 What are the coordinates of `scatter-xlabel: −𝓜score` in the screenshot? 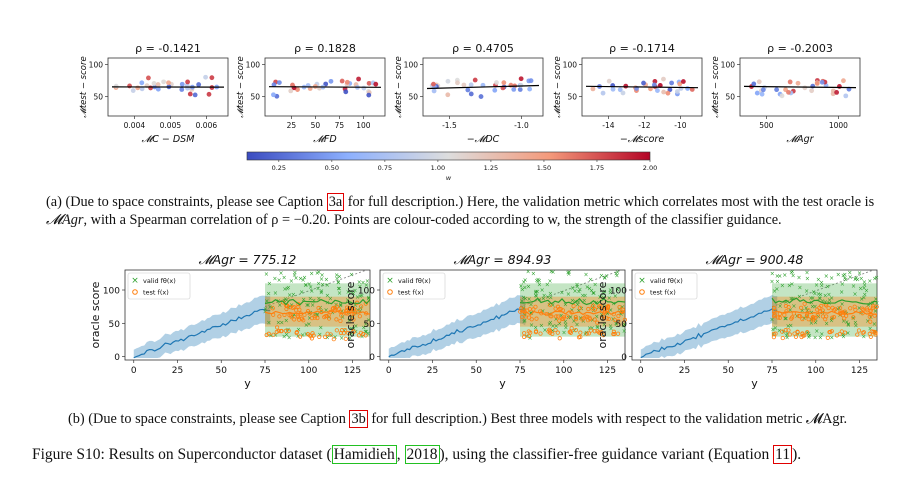 It's located at (642, 139).